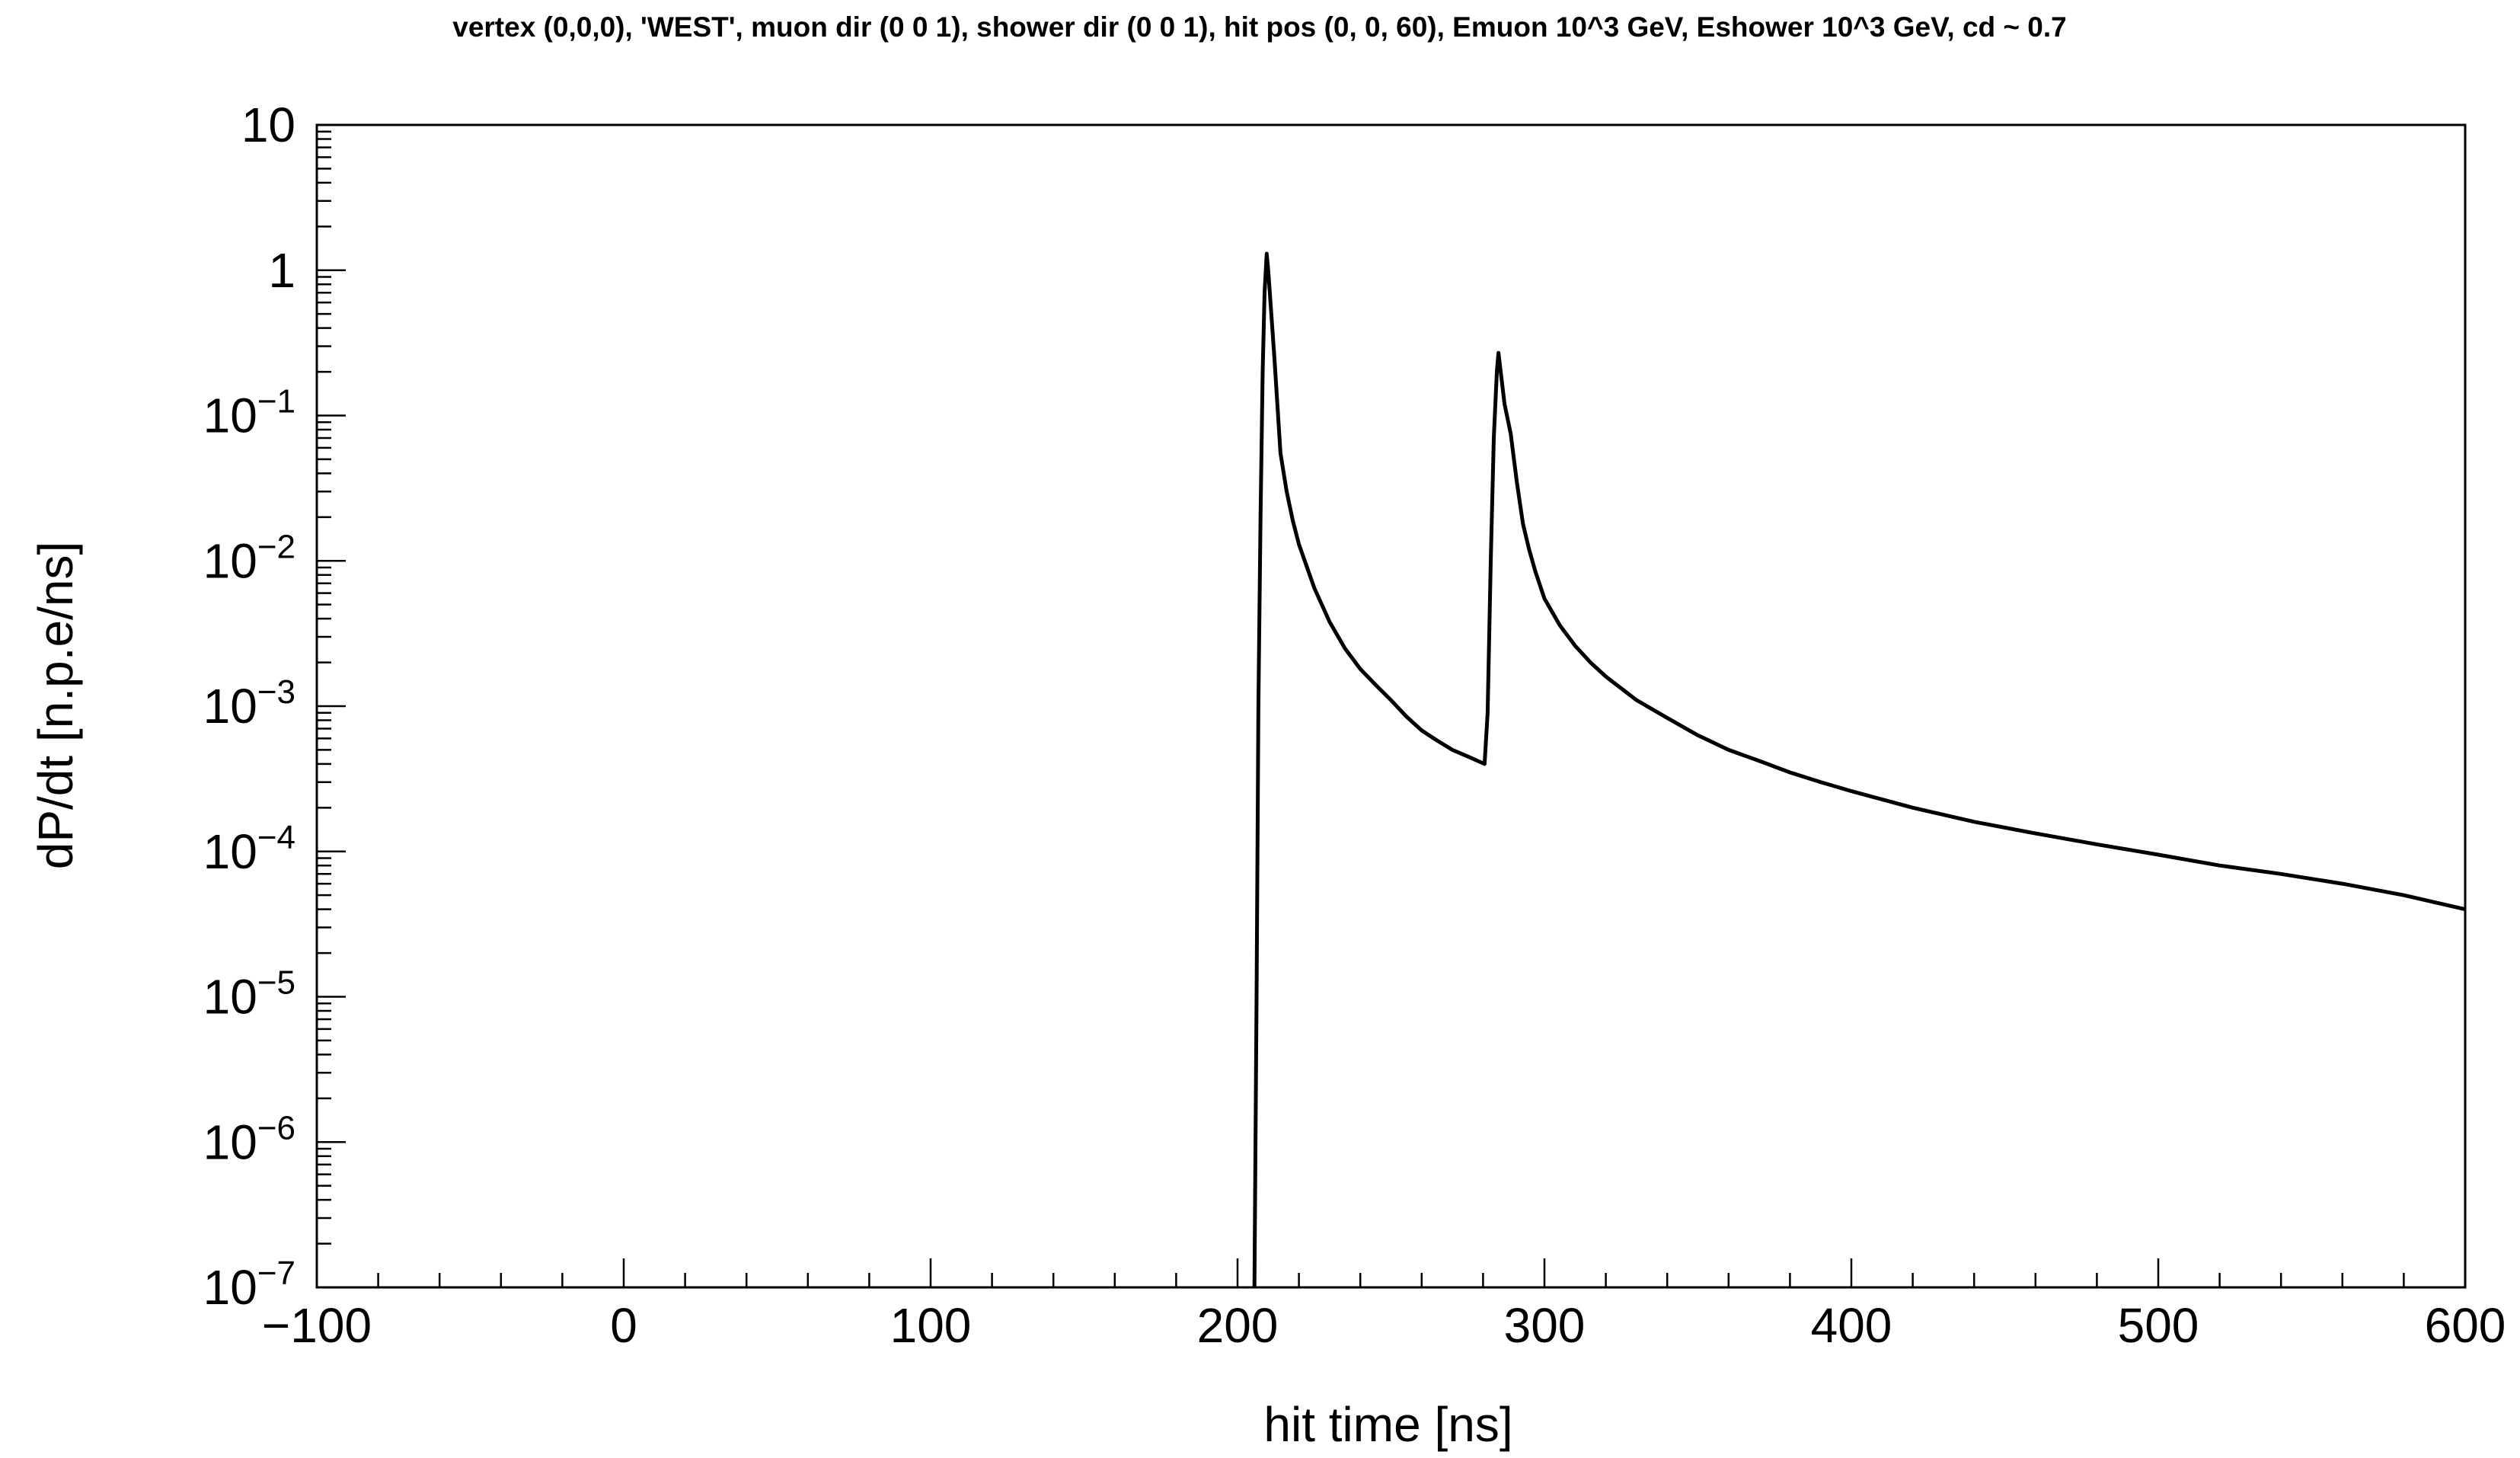 The width and height of the screenshot is (2520, 1458). What do you see at coordinates (249, 413) in the screenshot?
I see `y-tick-label: 10⁻¹` at bounding box center [249, 413].